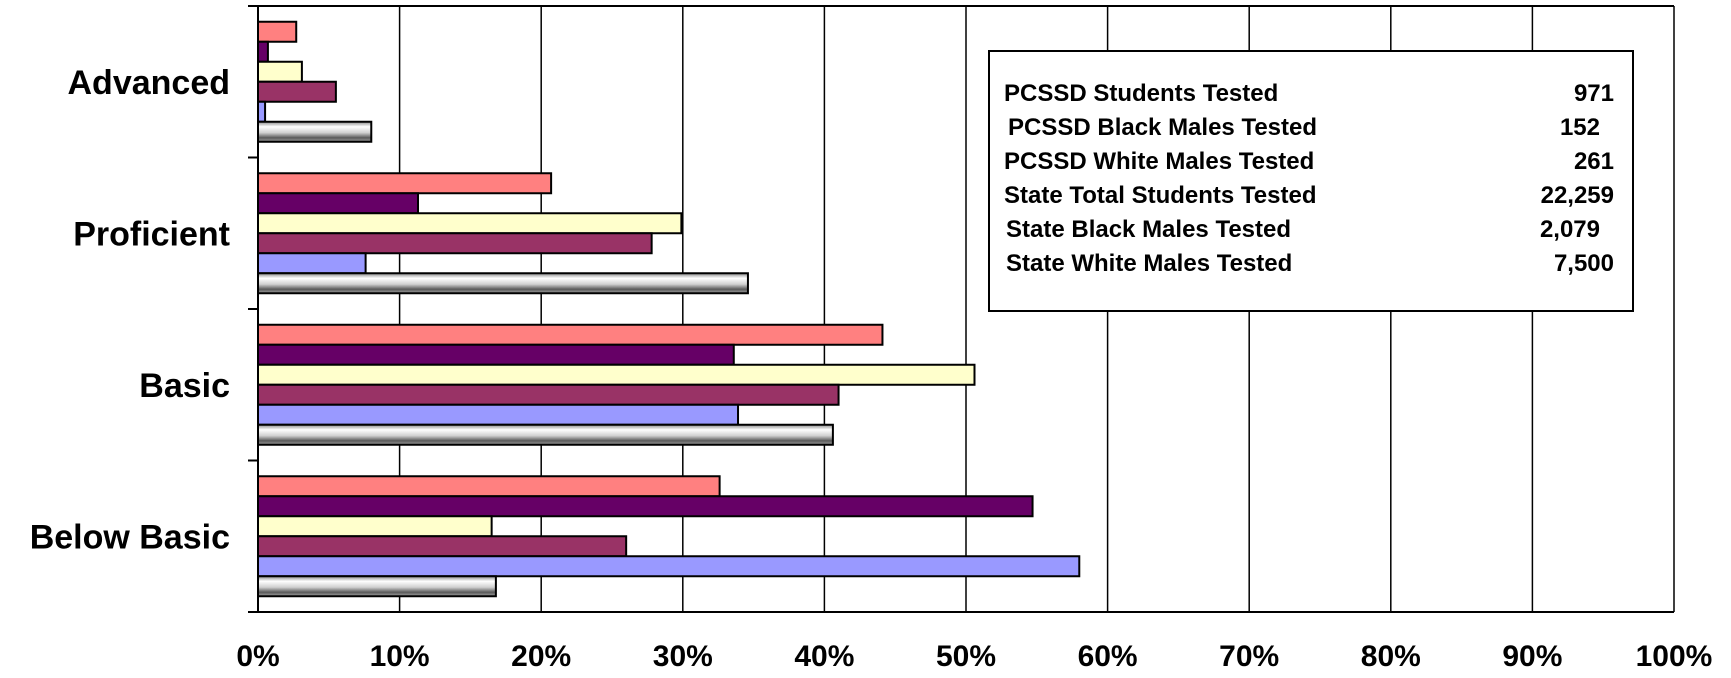 Image resolution: width=1731 pixels, height=678 pixels. I want to click on category-label: Basic, so click(184, 386).